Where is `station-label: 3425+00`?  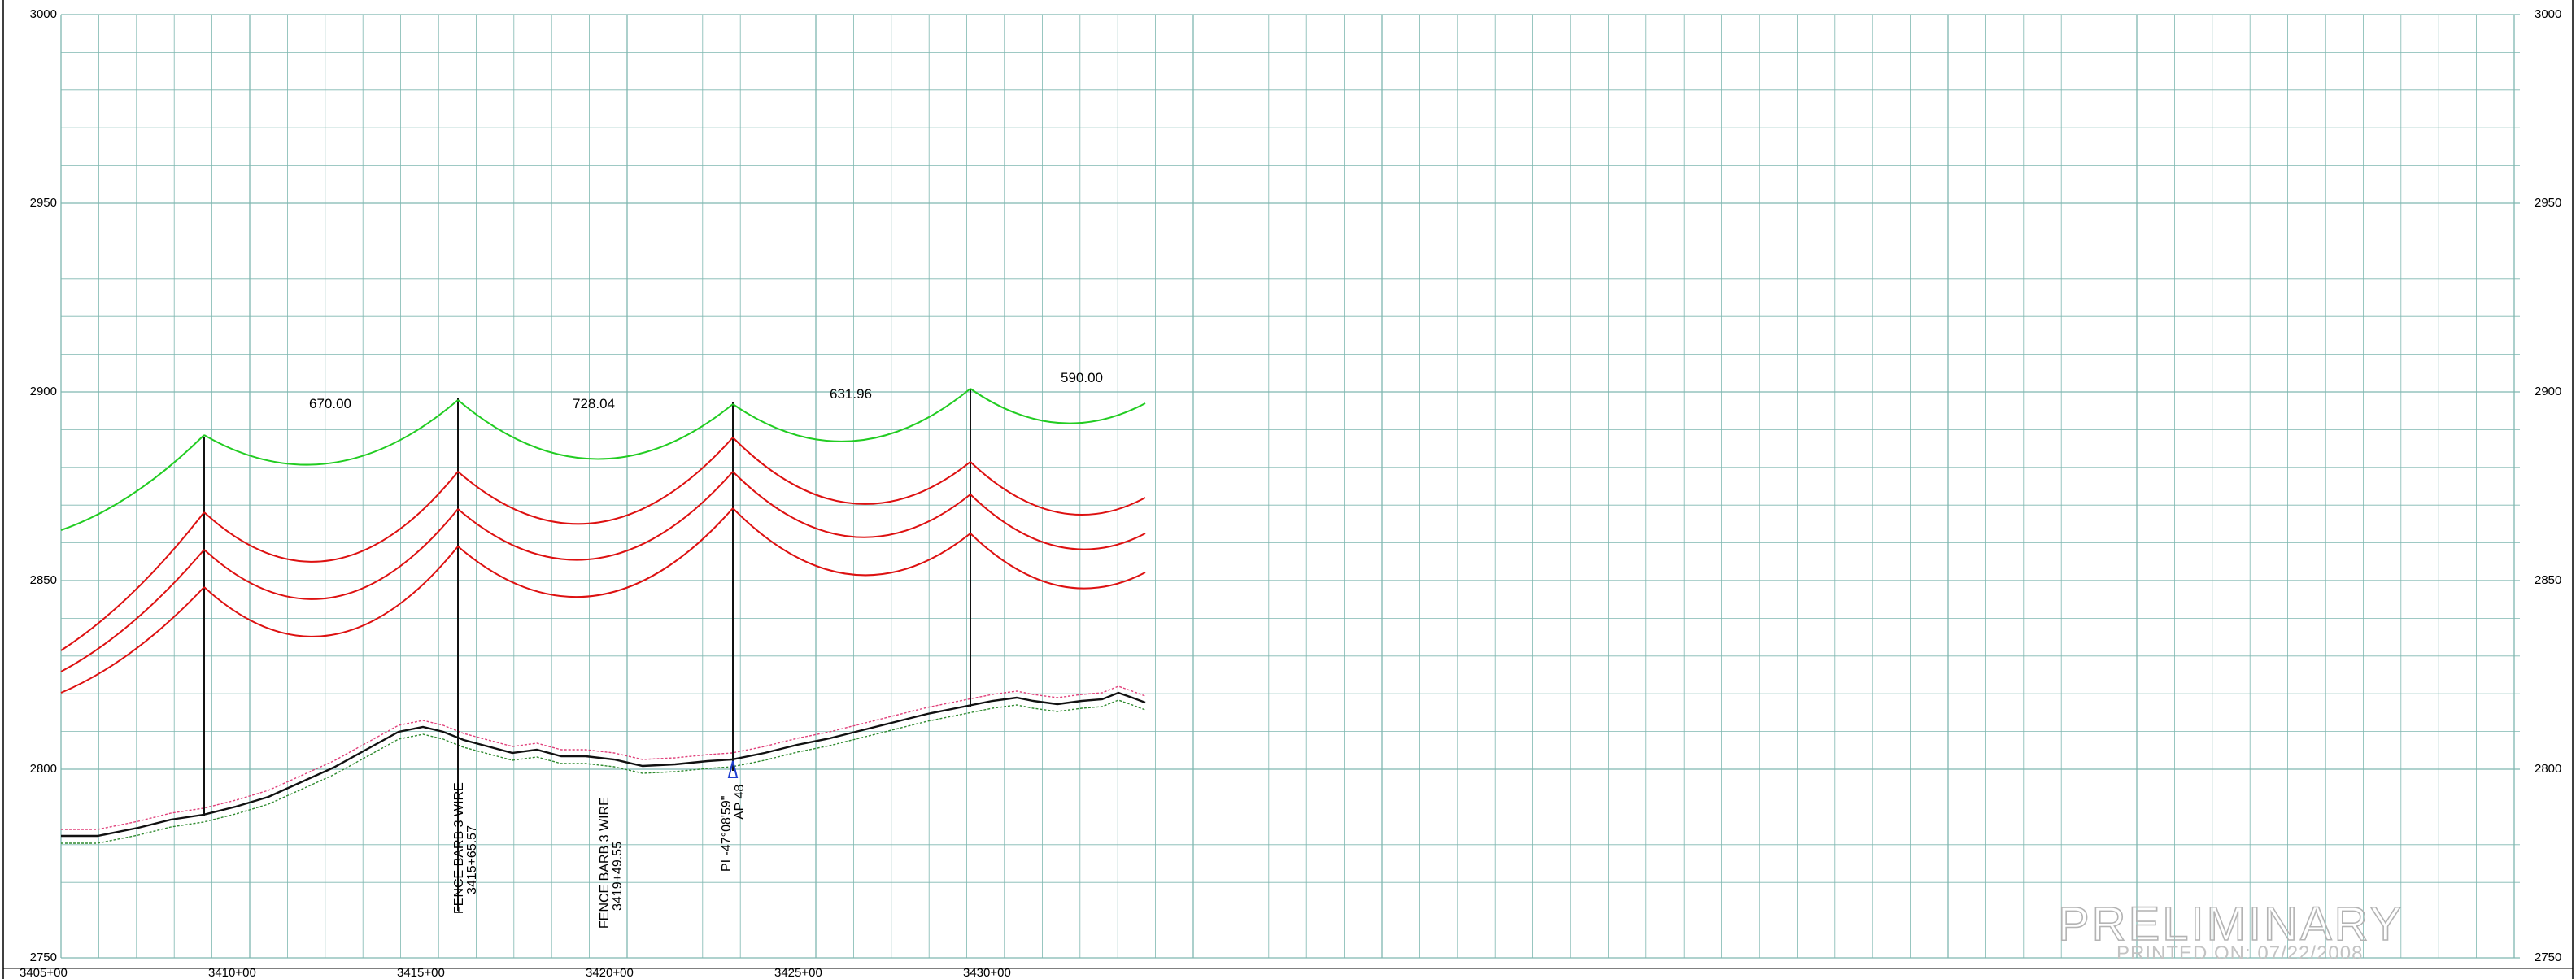 station-label: 3425+00 is located at coordinates (798, 972).